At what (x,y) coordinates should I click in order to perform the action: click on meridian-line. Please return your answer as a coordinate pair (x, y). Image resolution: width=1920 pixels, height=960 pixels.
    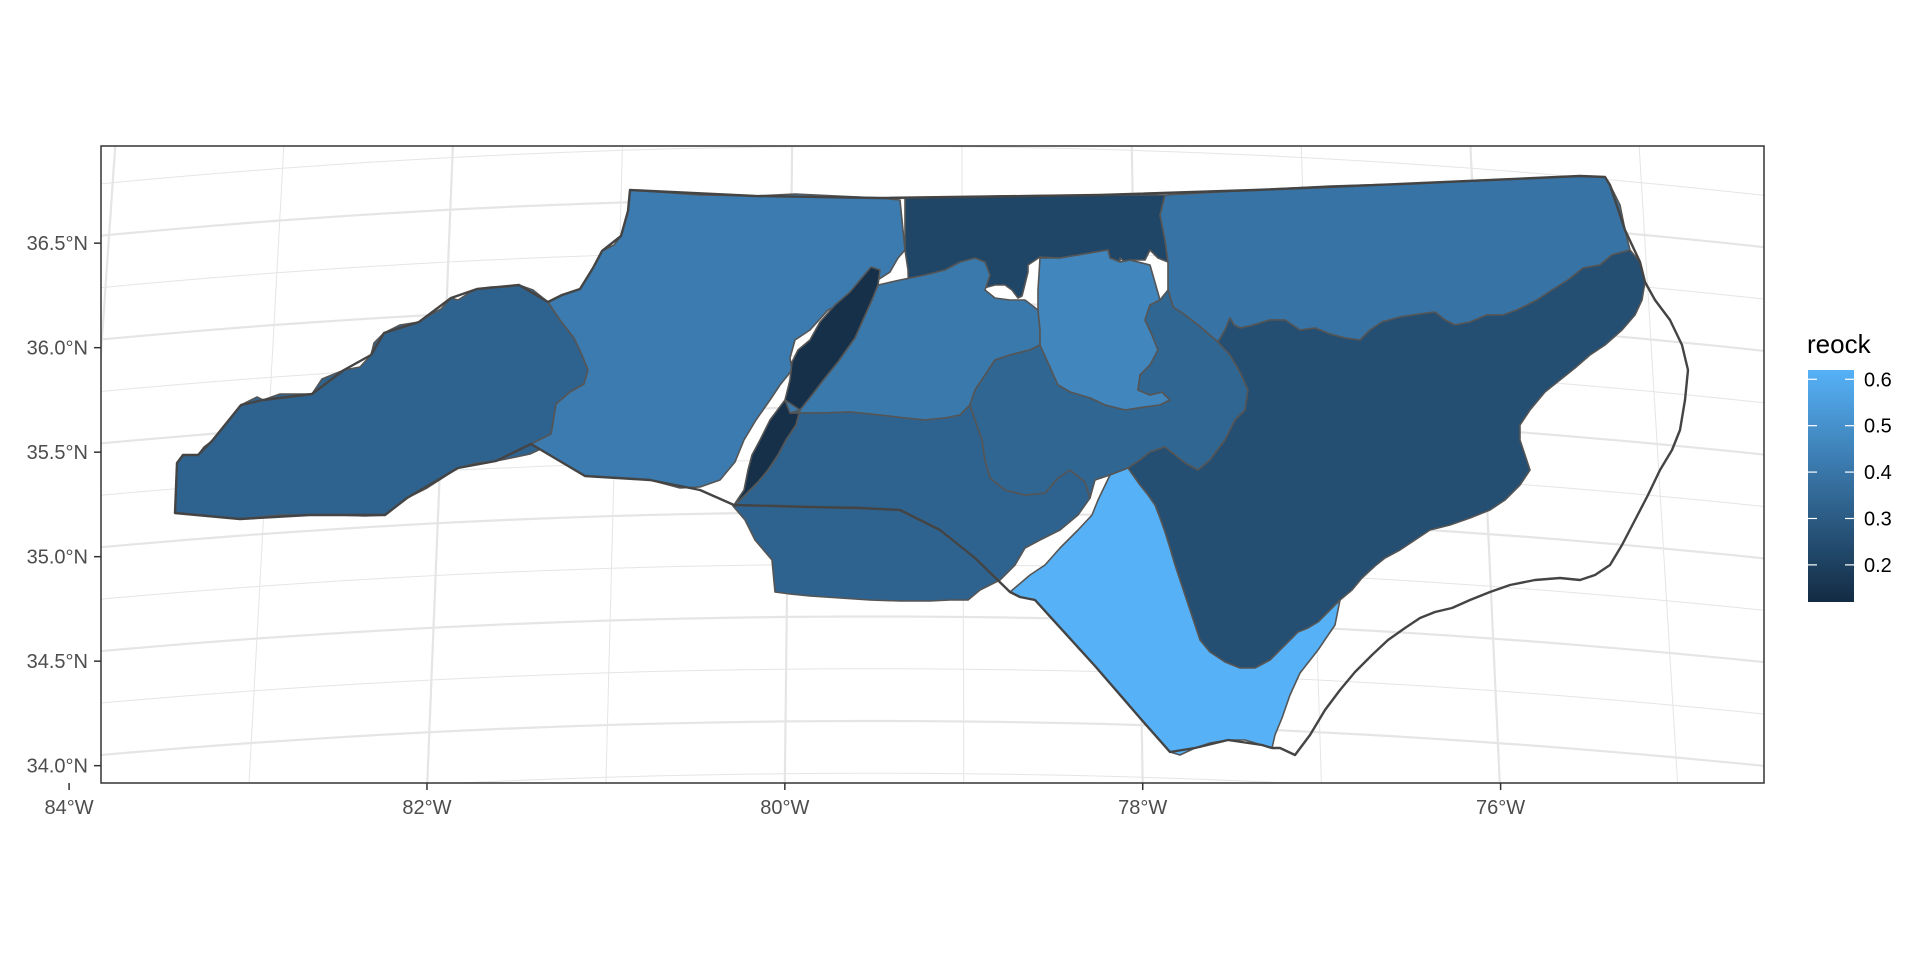
    Looking at the image, I should click on (109, 257).